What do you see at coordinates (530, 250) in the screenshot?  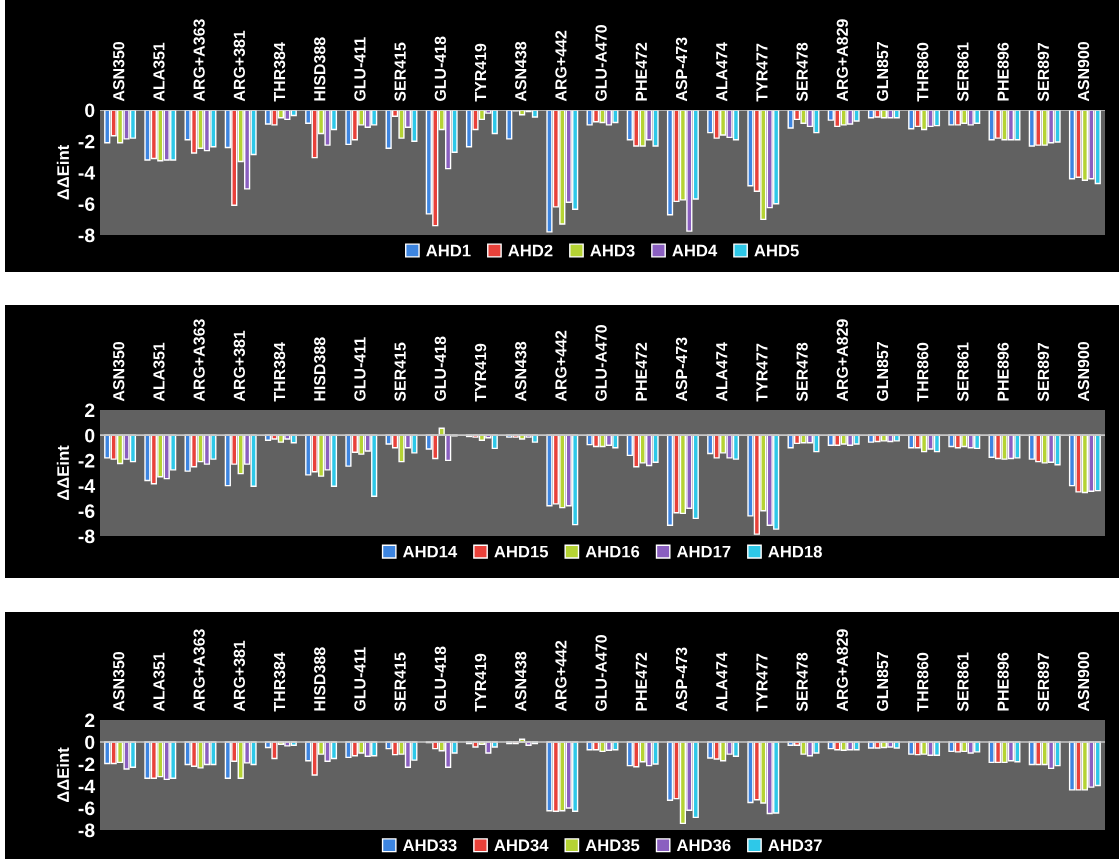 I see `legend-label: AHD2` at bounding box center [530, 250].